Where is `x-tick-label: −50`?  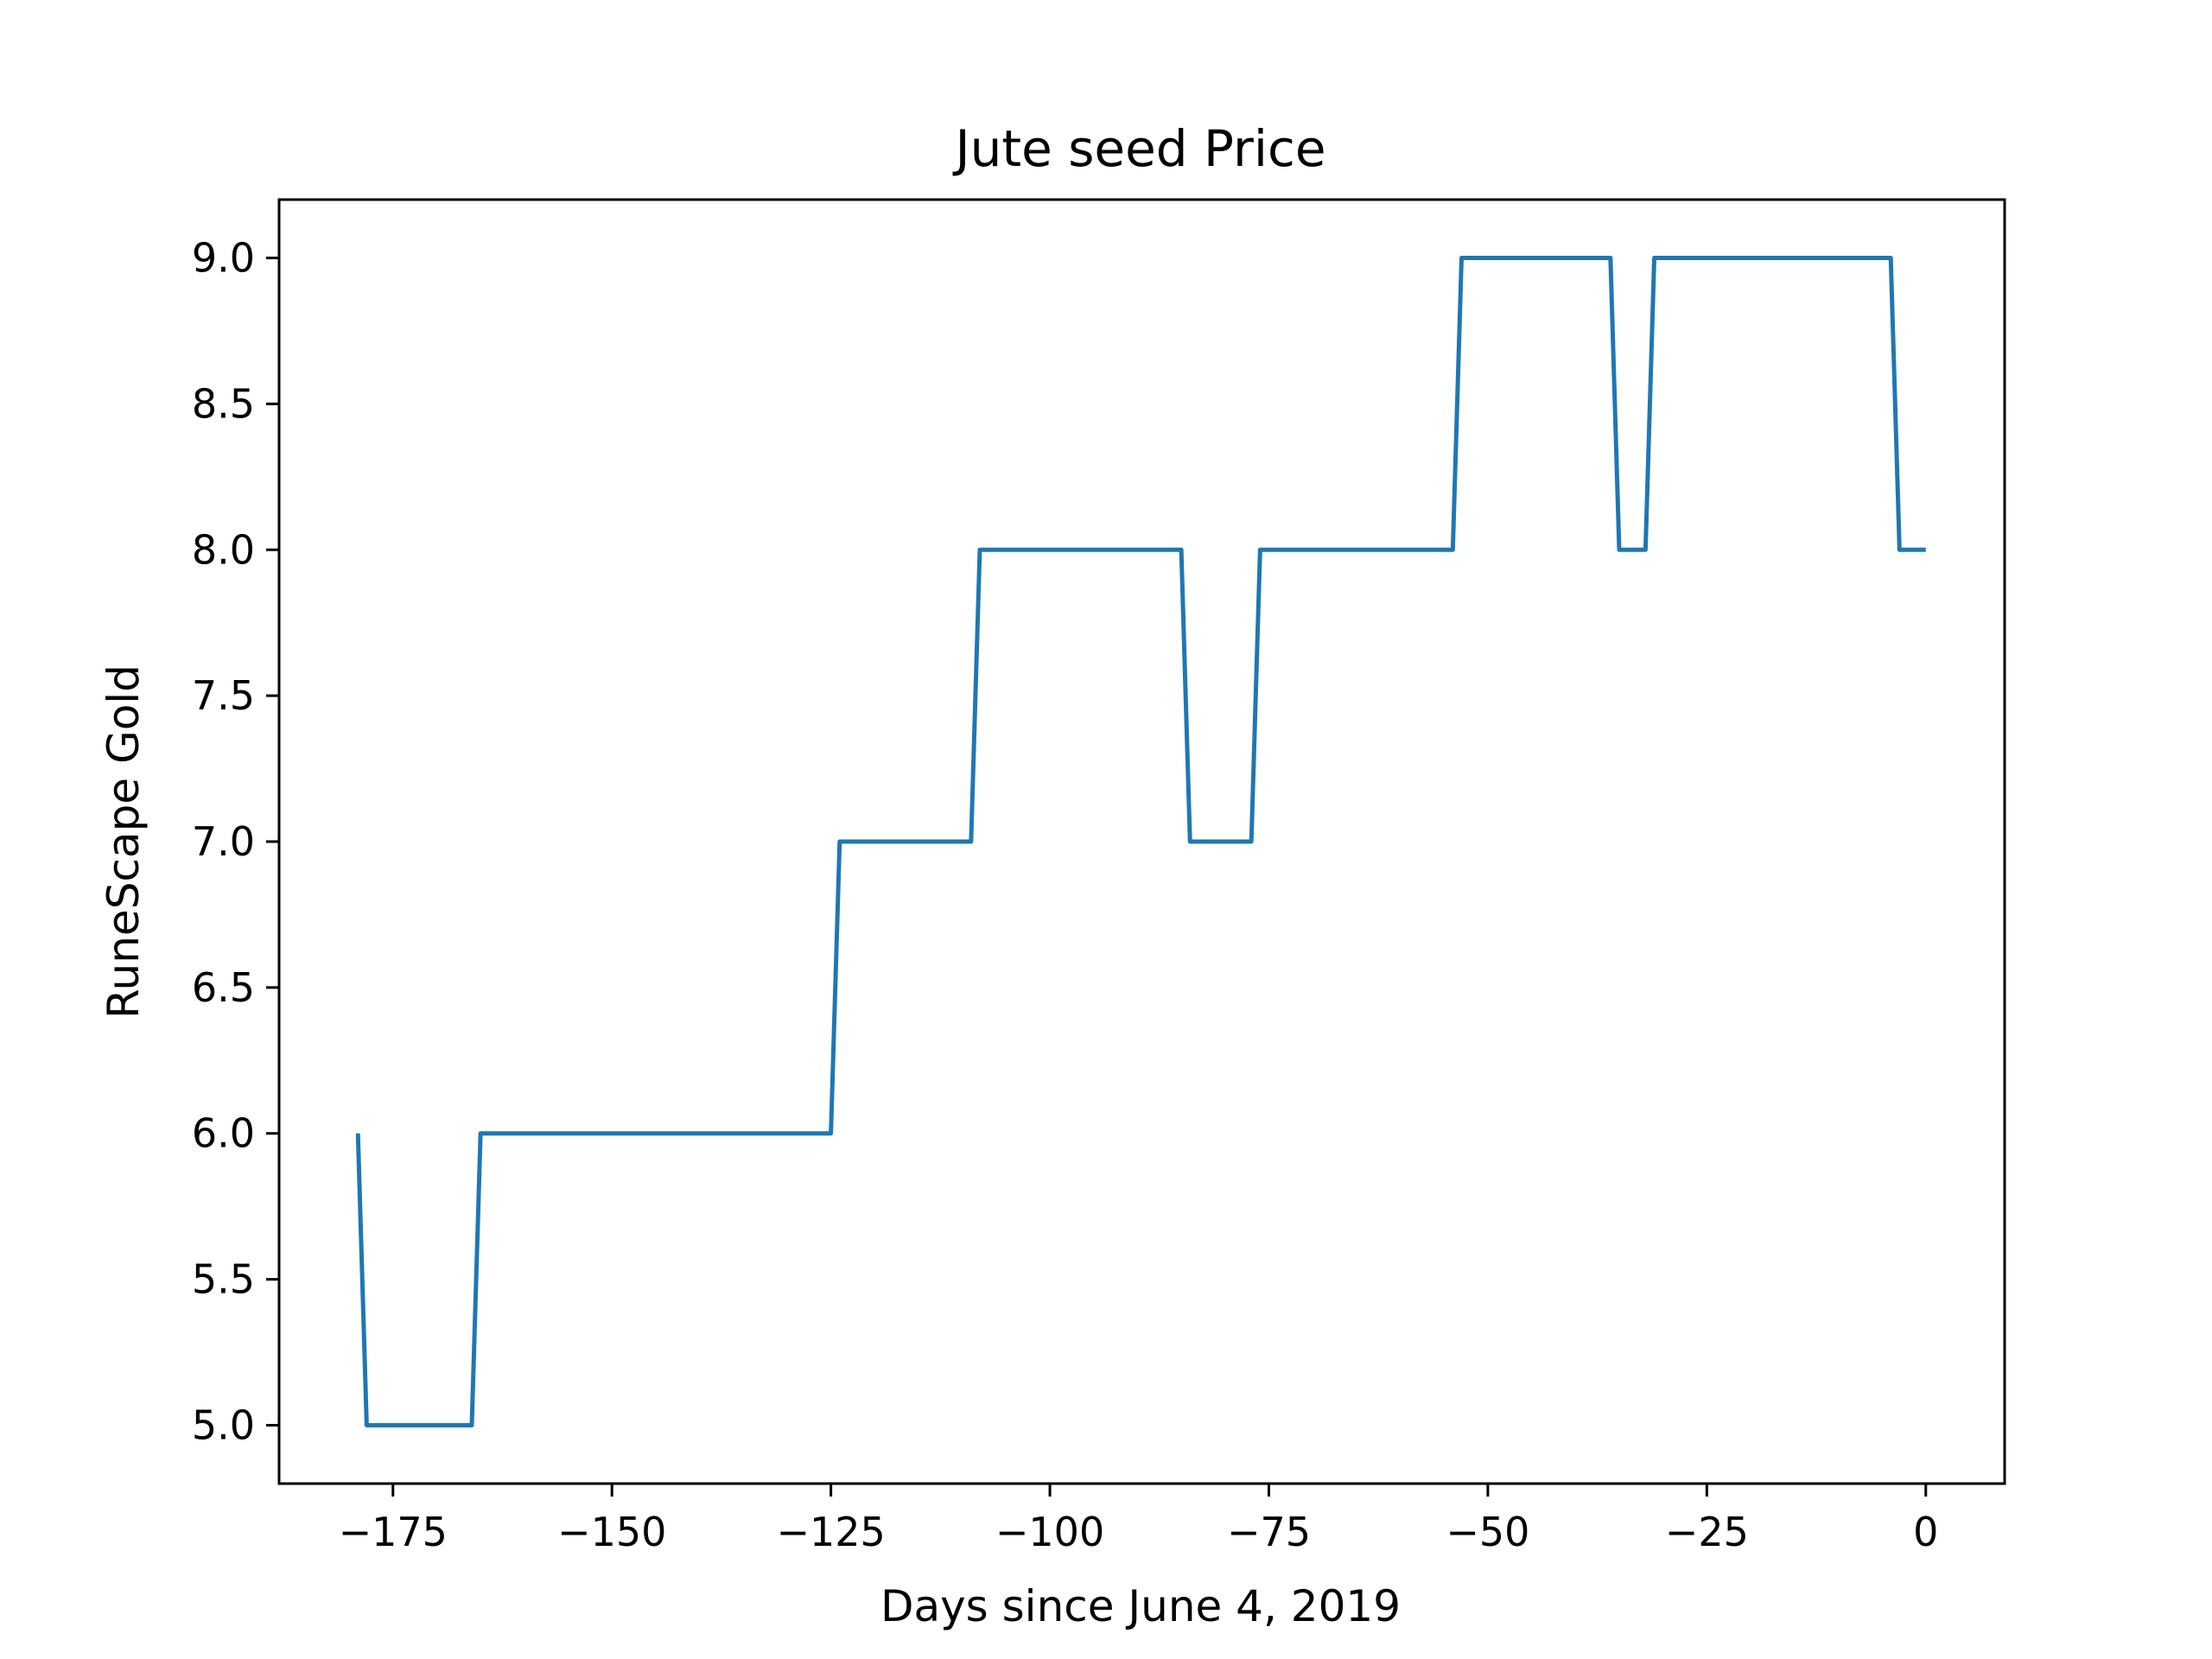 x-tick-label: −50 is located at coordinates (1487, 1532).